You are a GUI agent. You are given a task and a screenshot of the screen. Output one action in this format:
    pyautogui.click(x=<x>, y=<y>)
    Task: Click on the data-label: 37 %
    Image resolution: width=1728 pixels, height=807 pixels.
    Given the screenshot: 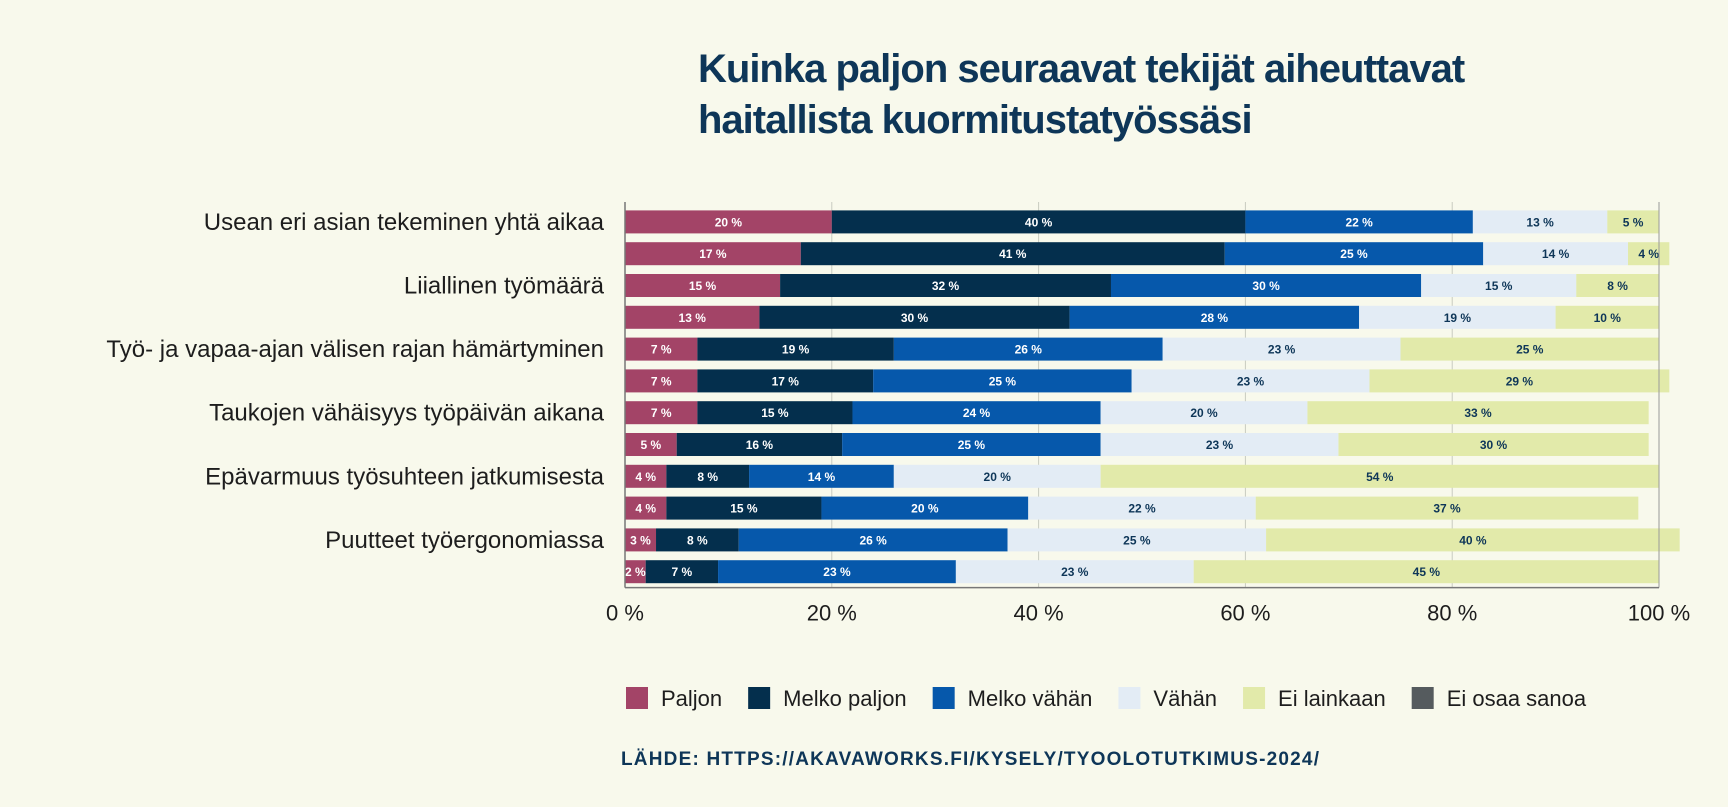 What is the action you would take?
    pyautogui.click(x=1447, y=509)
    